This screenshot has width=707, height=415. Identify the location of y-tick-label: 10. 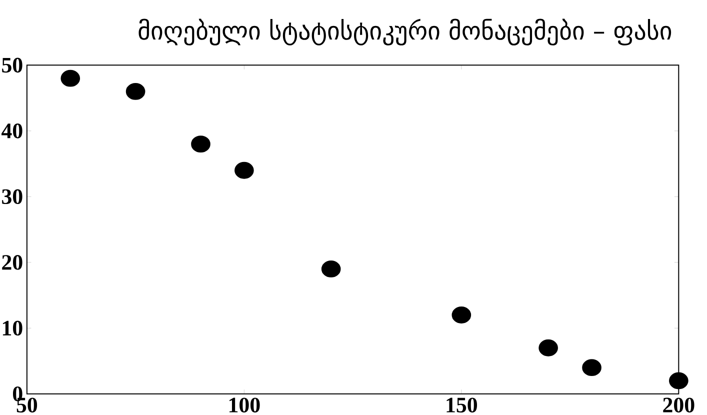
(12, 328).